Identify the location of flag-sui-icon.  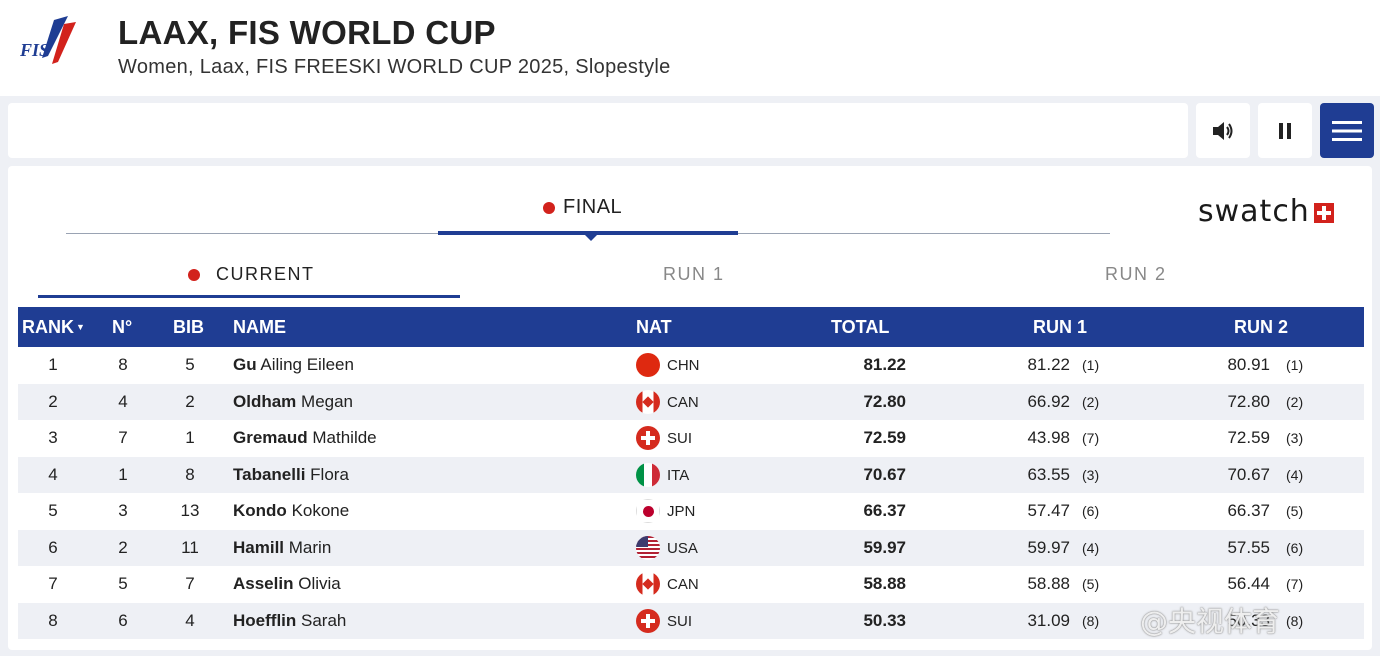
(648, 438).